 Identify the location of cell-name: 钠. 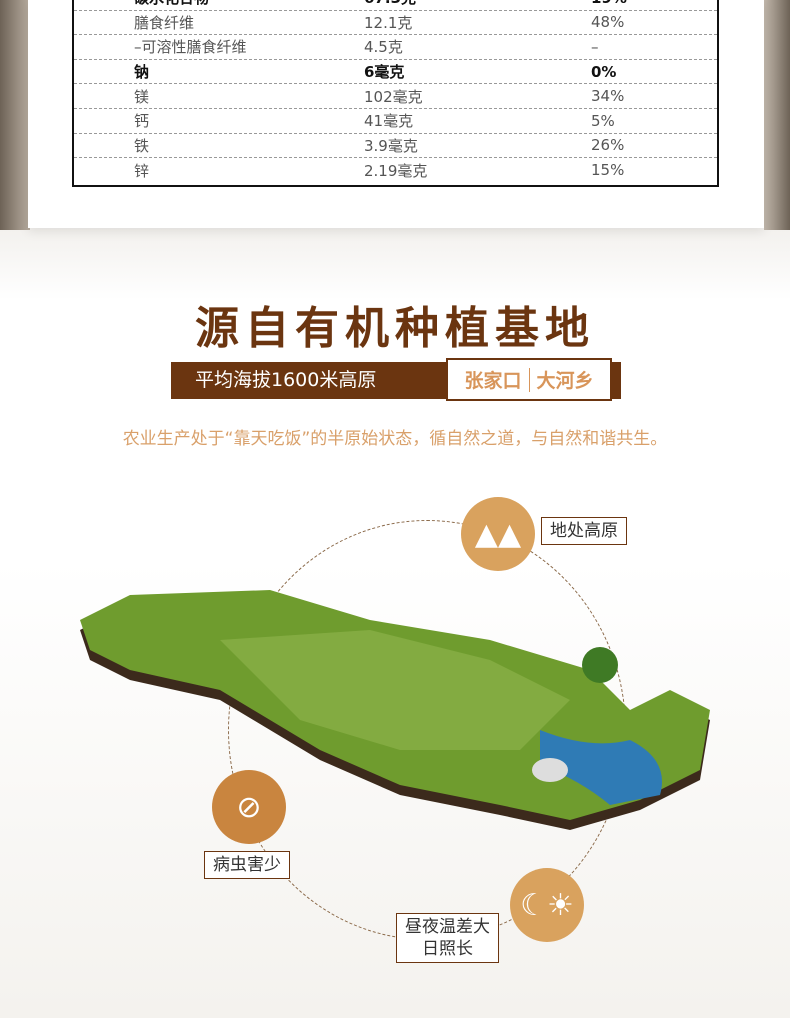
(142, 72).